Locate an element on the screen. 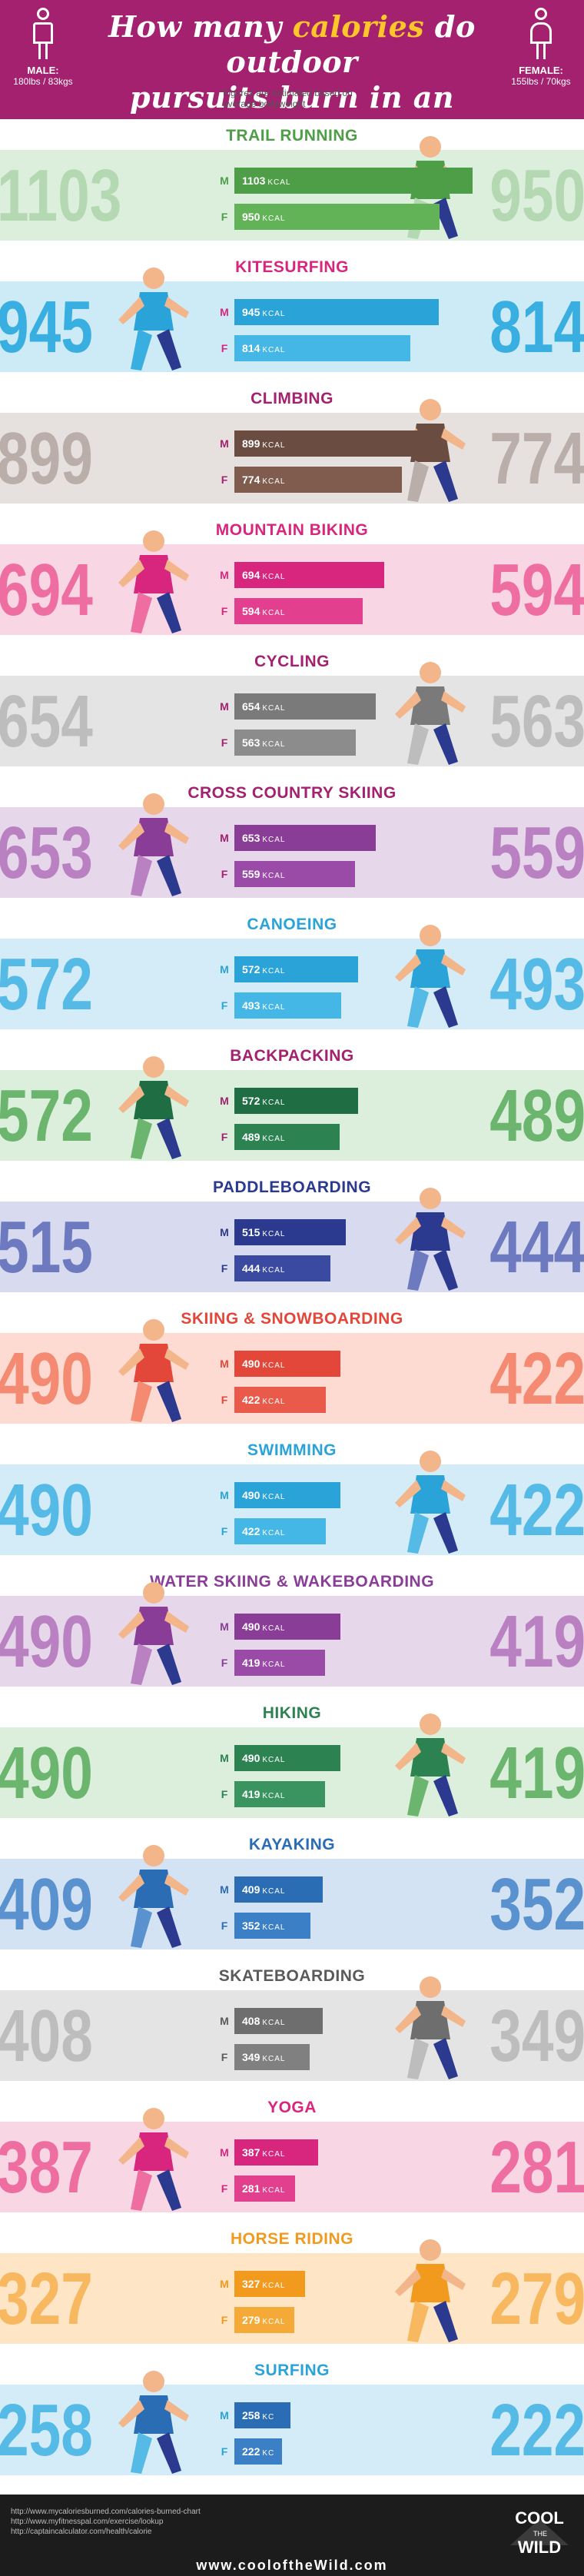  male-calorie-bar: 490 KCAL is located at coordinates (287, 1364).